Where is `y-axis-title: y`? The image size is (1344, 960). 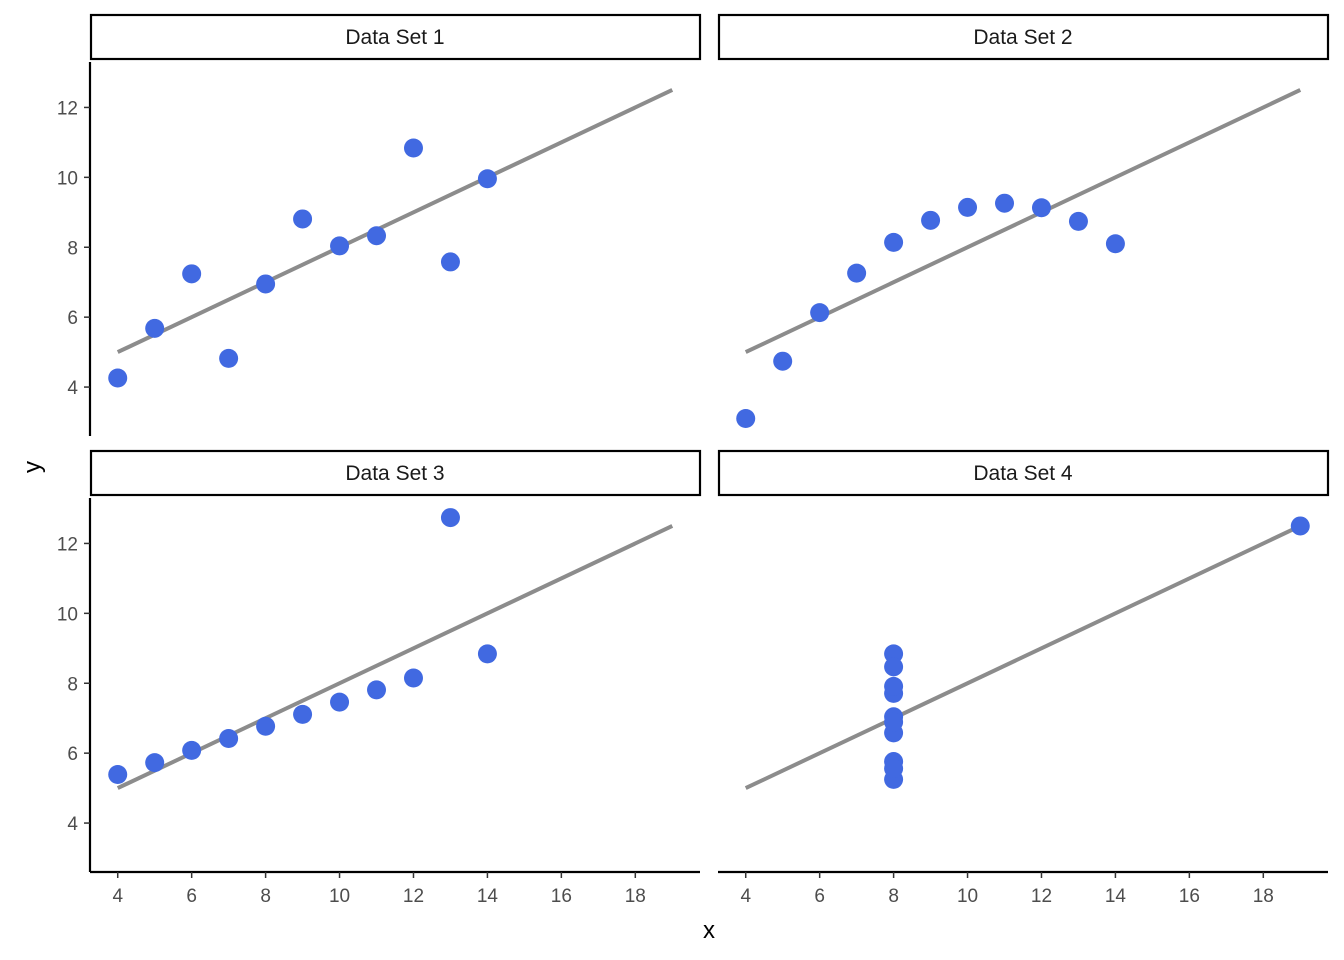
y-axis-title: y is located at coordinates (32, 467).